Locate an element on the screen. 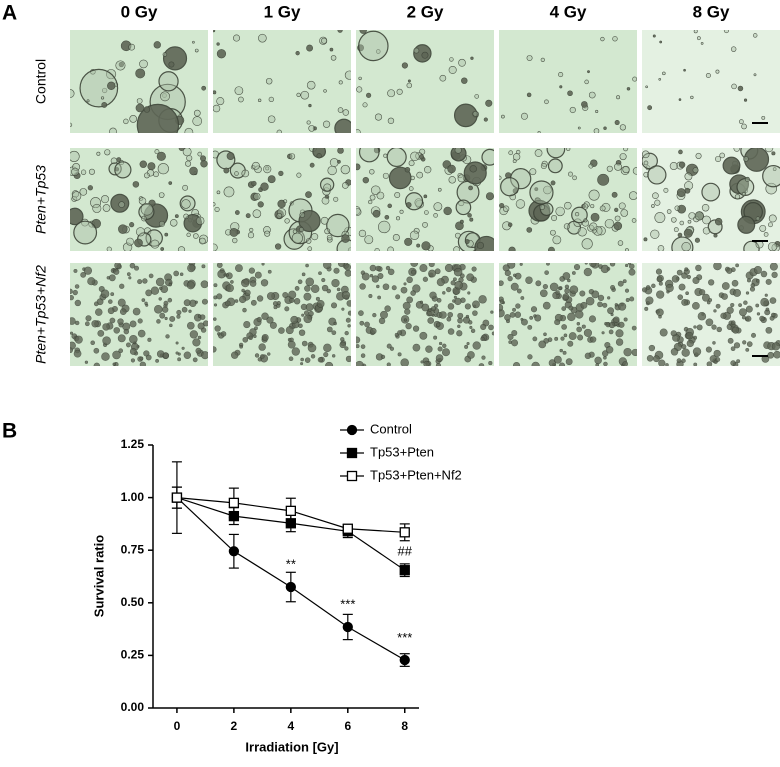 The height and width of the screenshot is (767, 780). micrograph is located at coordinates (282, 314).